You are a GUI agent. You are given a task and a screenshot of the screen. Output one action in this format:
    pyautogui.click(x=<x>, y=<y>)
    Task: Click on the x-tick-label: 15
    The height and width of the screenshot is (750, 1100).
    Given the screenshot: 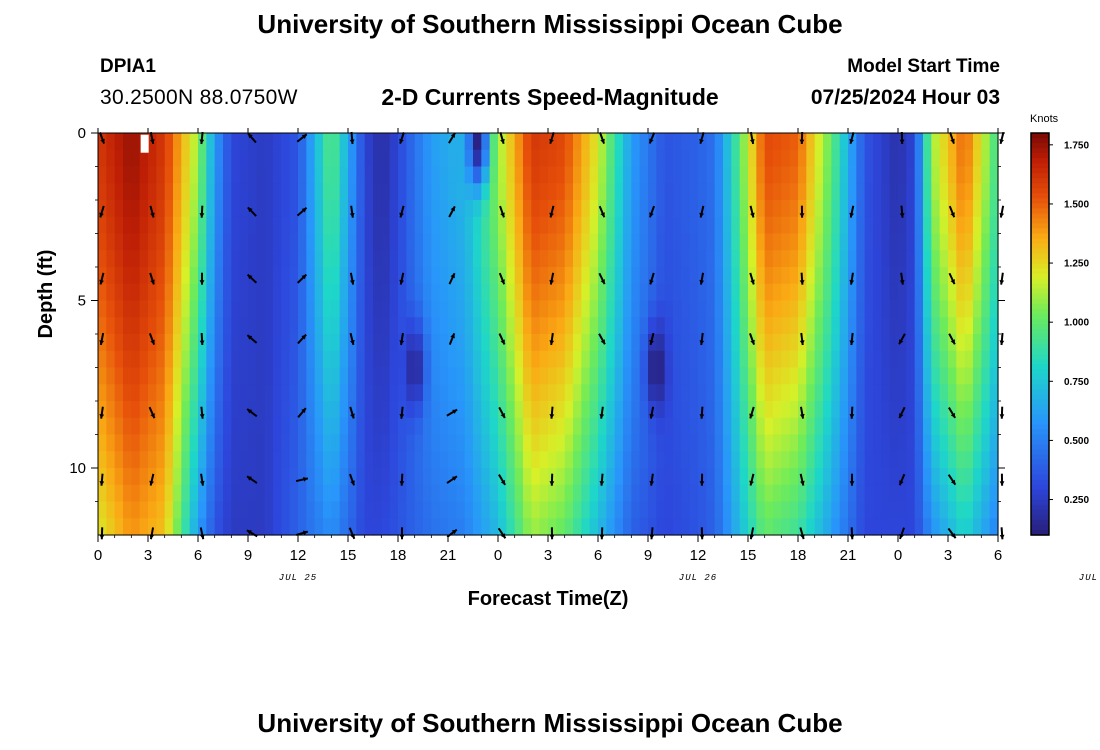 What is the action you would take?
    pyautogui.click(x=748, y=555)
    